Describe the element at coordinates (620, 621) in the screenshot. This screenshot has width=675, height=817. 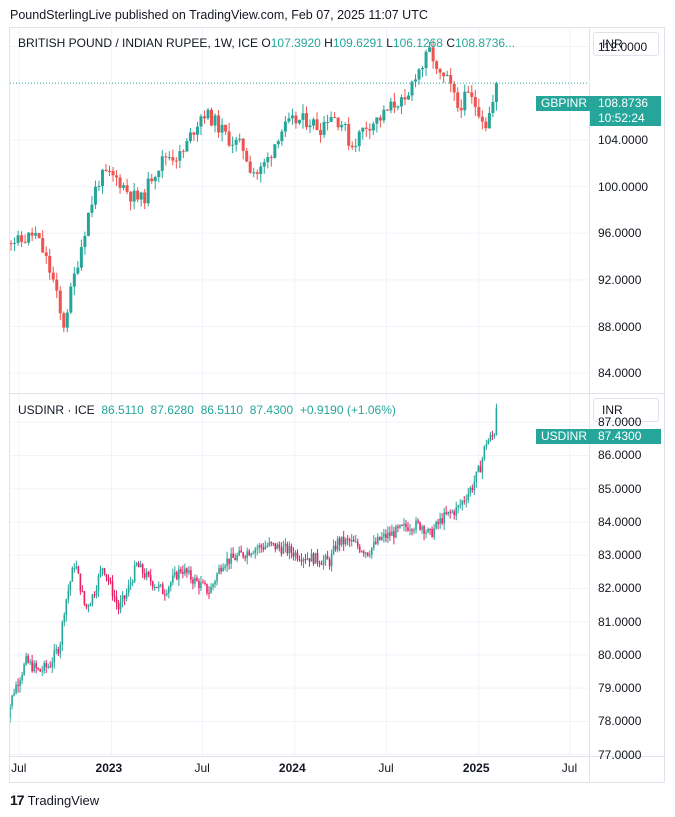
I see `price-tick-label: 81.0000` at that location.